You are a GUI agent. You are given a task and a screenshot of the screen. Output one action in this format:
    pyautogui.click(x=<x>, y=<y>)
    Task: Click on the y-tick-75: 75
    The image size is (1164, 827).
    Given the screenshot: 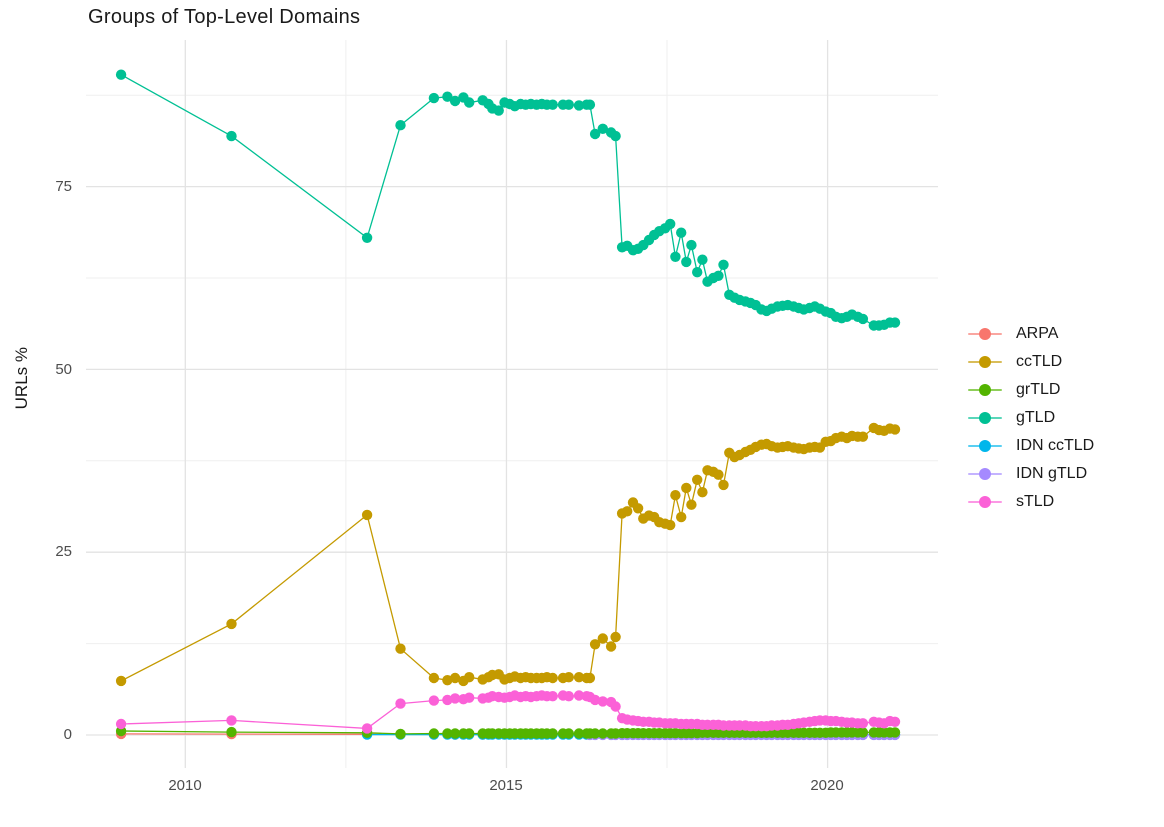 What is the action you would take?
    pyautogui.click(x=63, y=186)
    